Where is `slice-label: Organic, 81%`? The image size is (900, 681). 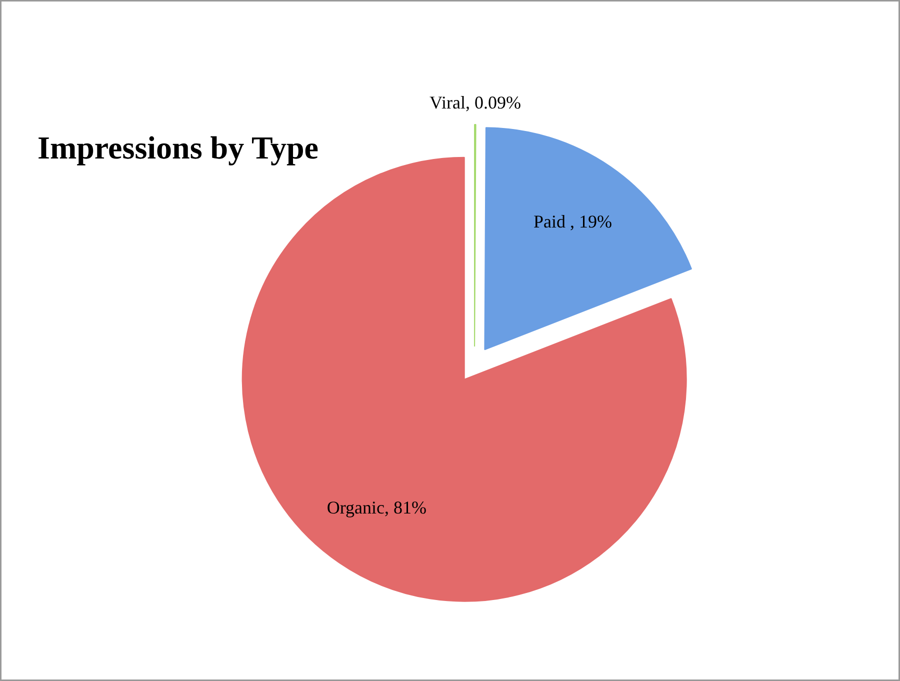
slice-label: Organic, 81% is located at coordinates (376, 508).